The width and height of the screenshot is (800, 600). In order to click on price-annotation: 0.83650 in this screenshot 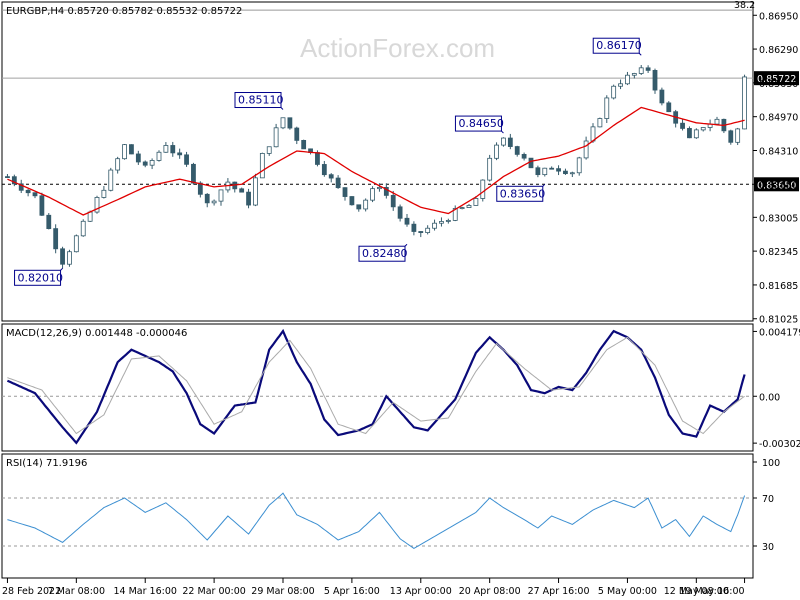, I will do `click(523, 193)`.